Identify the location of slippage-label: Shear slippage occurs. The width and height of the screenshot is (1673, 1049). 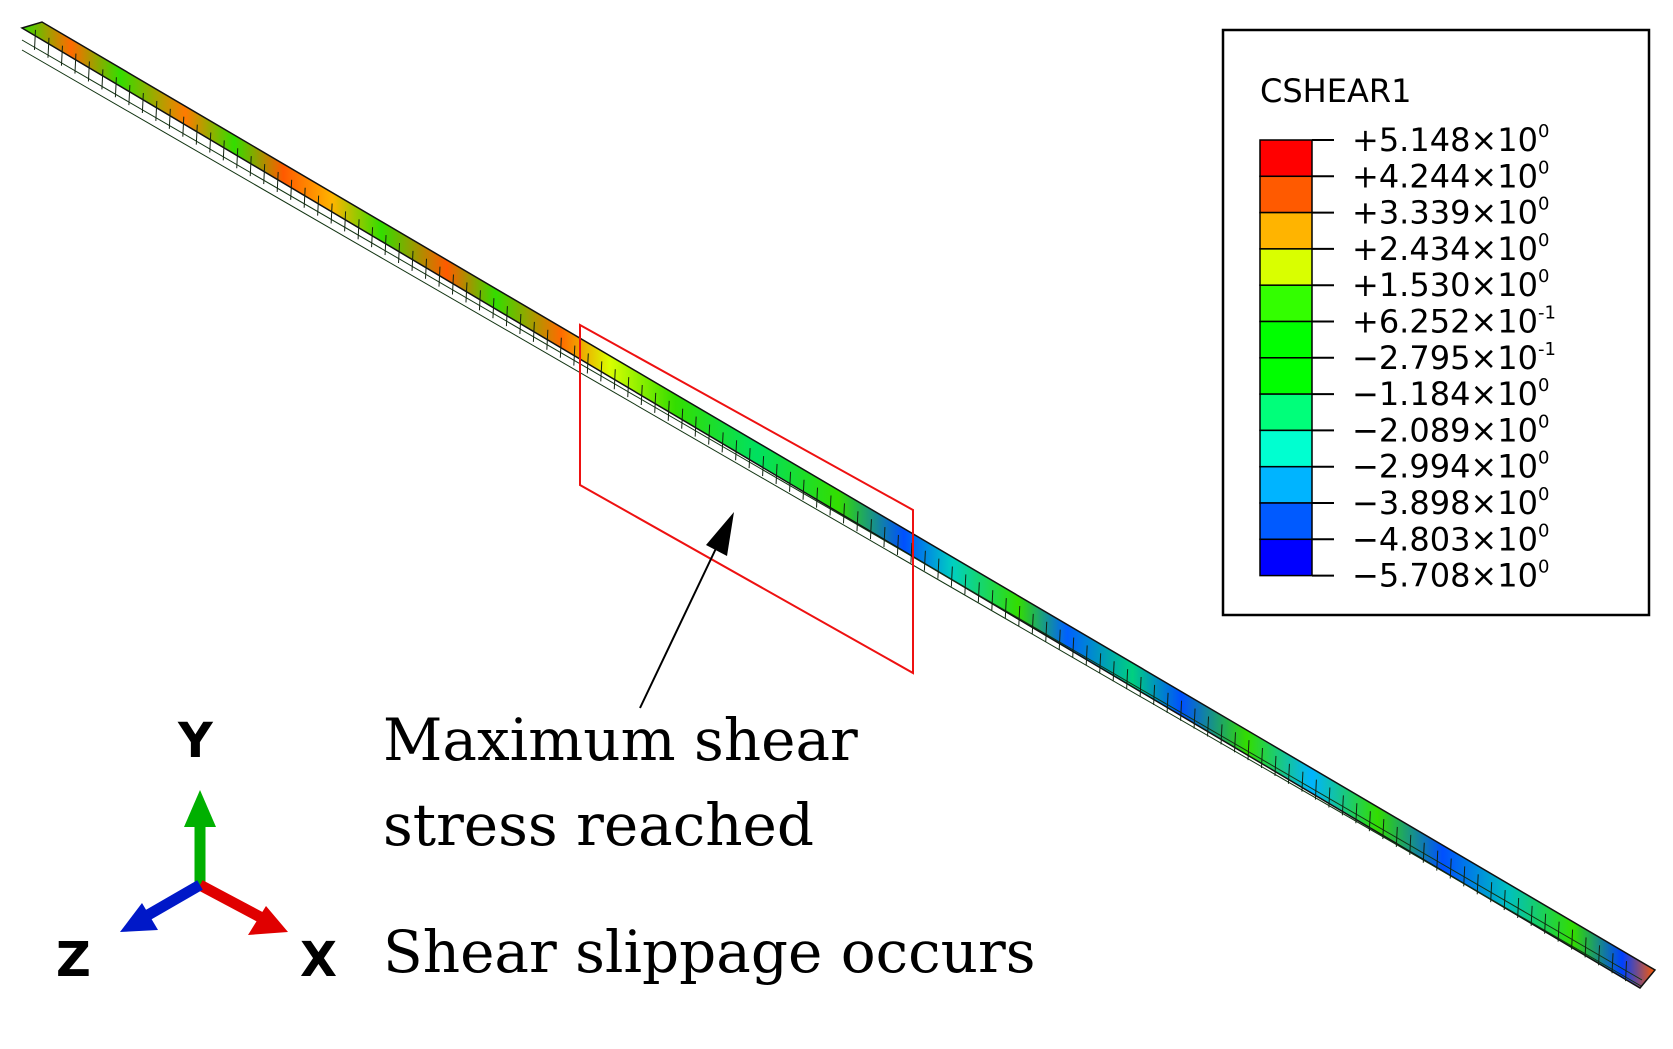
(709, 952).